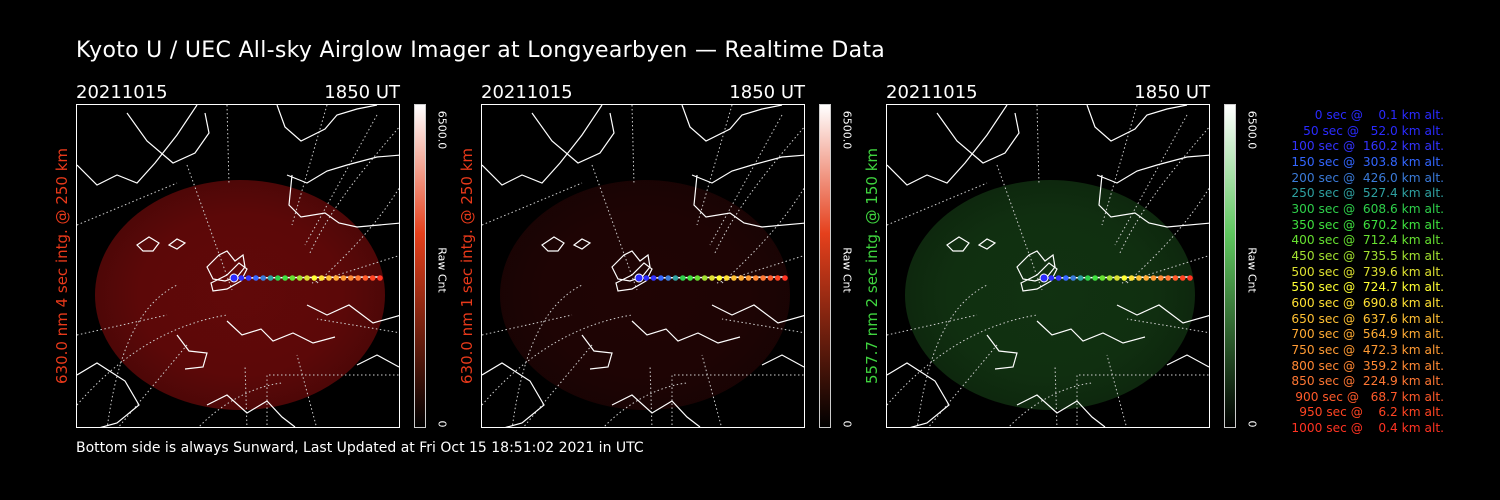 This screenshot has width=1500, height=500. I want to click on legend-entry: 450 sec @ 735.5 km alt., so click(1367, 255).